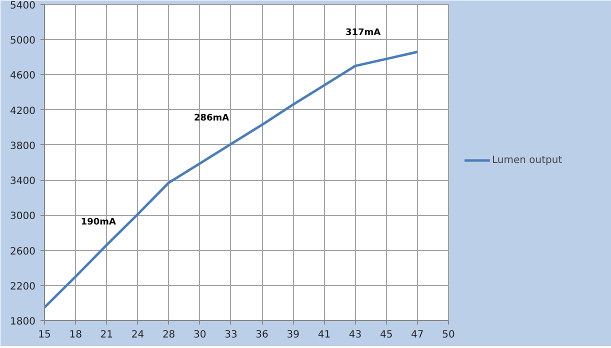 The width and height of the screenshot is (611, 348). Describe the element at coordinates (200, 335) in the screenshot. I see `x-tick-label: 30` at that location.